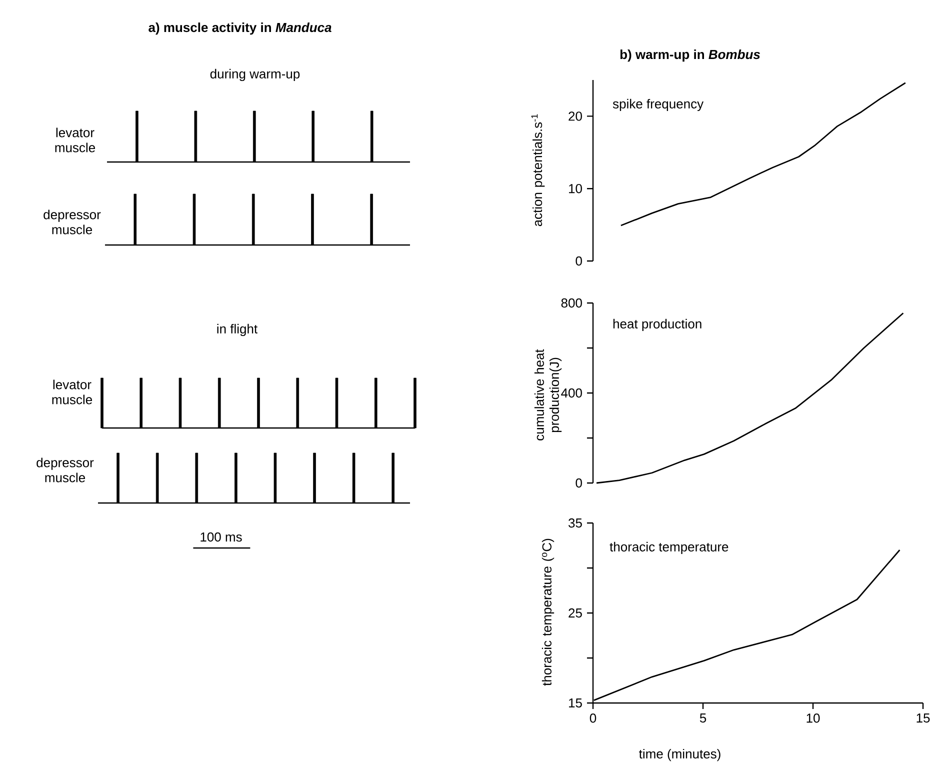 The height and width of the screenshot is (769, 941). What do you see at coordinates (571, 393) in the screenshot?
I see `y-tick-label: 400` at bounding box center [571, 393].